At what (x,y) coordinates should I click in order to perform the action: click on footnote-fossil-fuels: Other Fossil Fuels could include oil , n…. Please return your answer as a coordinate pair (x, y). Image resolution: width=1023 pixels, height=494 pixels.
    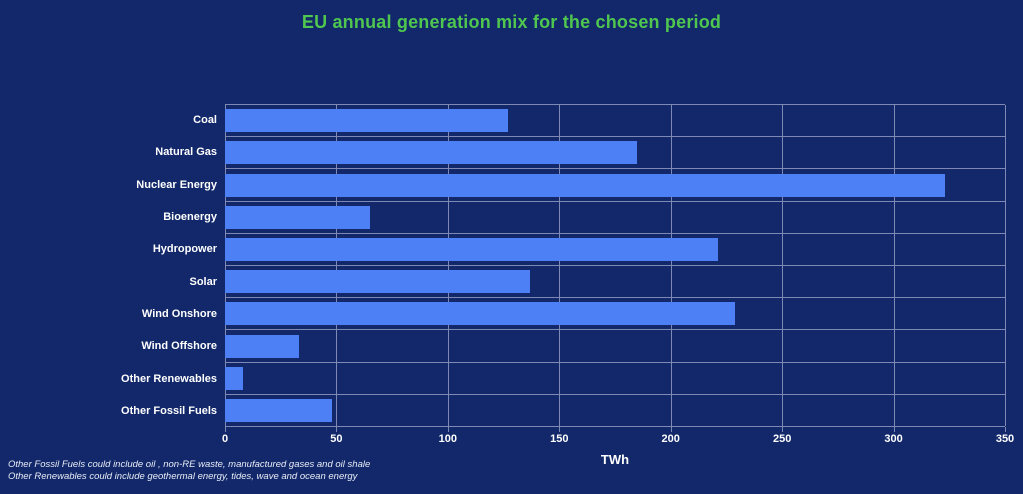
    Looking at the image, I should click on (189, 464).